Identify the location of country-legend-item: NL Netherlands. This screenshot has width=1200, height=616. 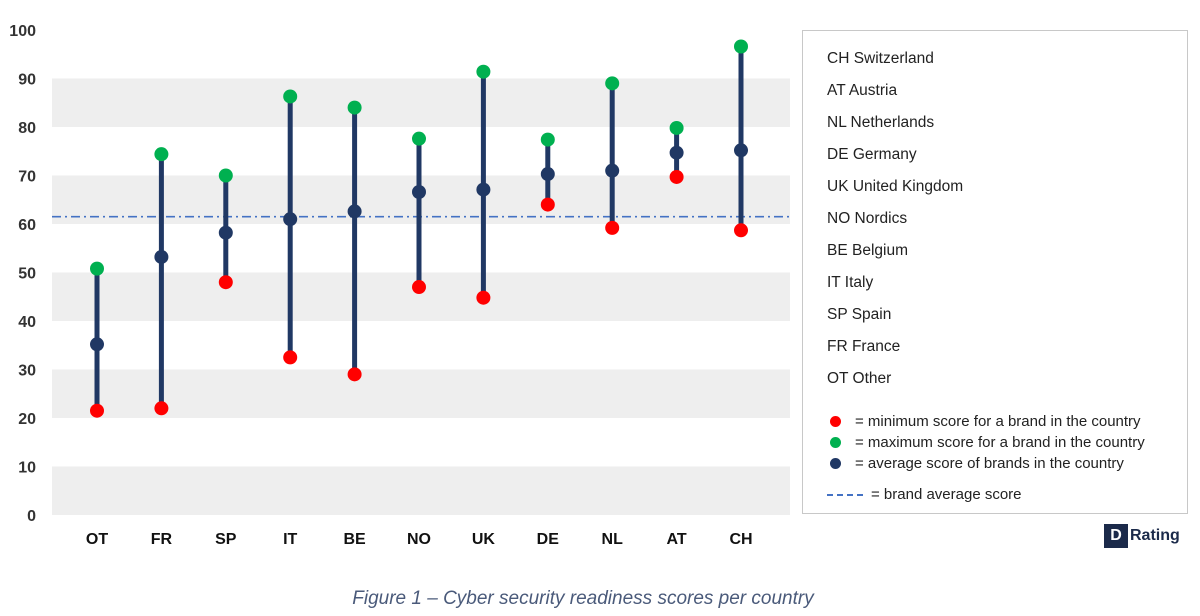
(881, 122).